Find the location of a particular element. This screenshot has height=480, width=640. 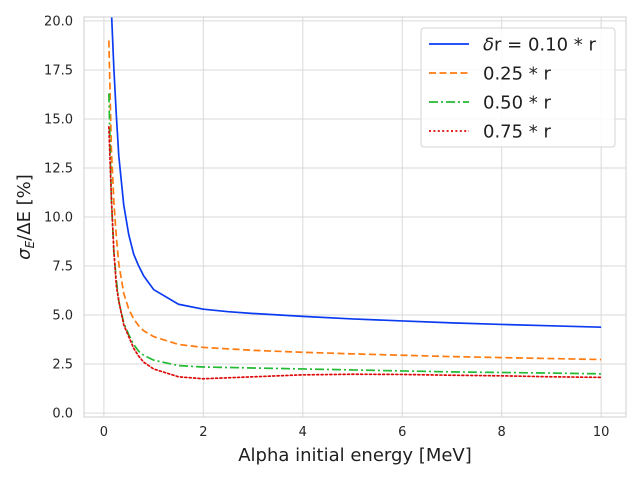

y-tick-label: 2.5 is located at coordinates (62, 365).